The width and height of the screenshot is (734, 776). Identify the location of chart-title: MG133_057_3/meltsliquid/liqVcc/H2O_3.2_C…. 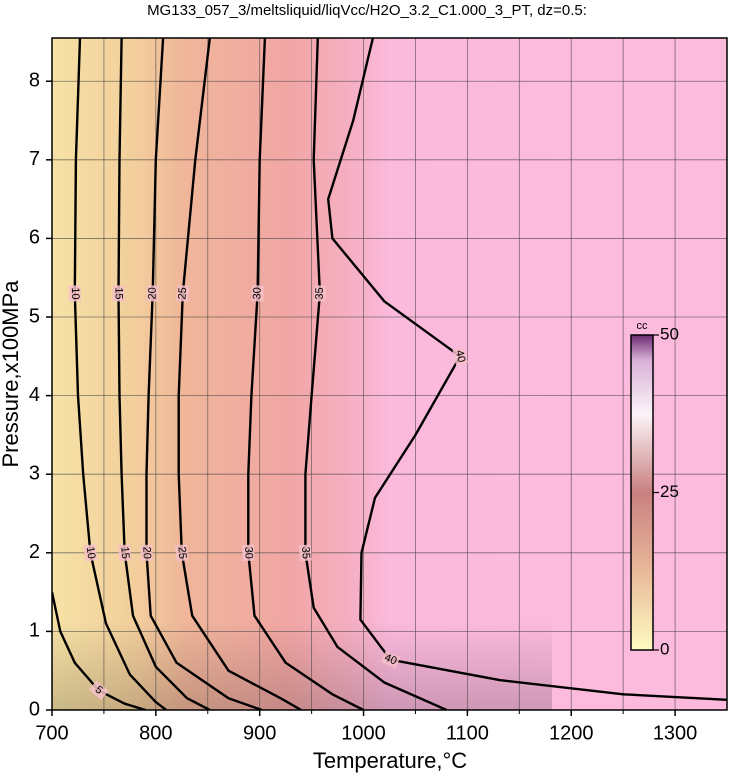
(367, 10).